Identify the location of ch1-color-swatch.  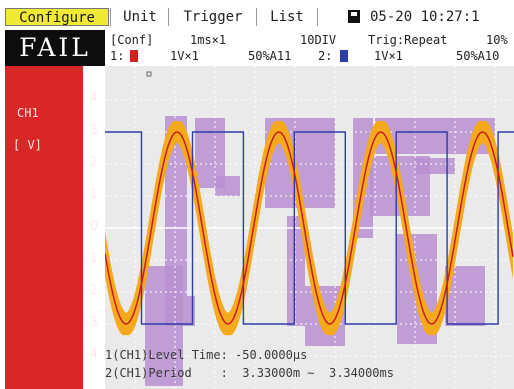
(134, 56).